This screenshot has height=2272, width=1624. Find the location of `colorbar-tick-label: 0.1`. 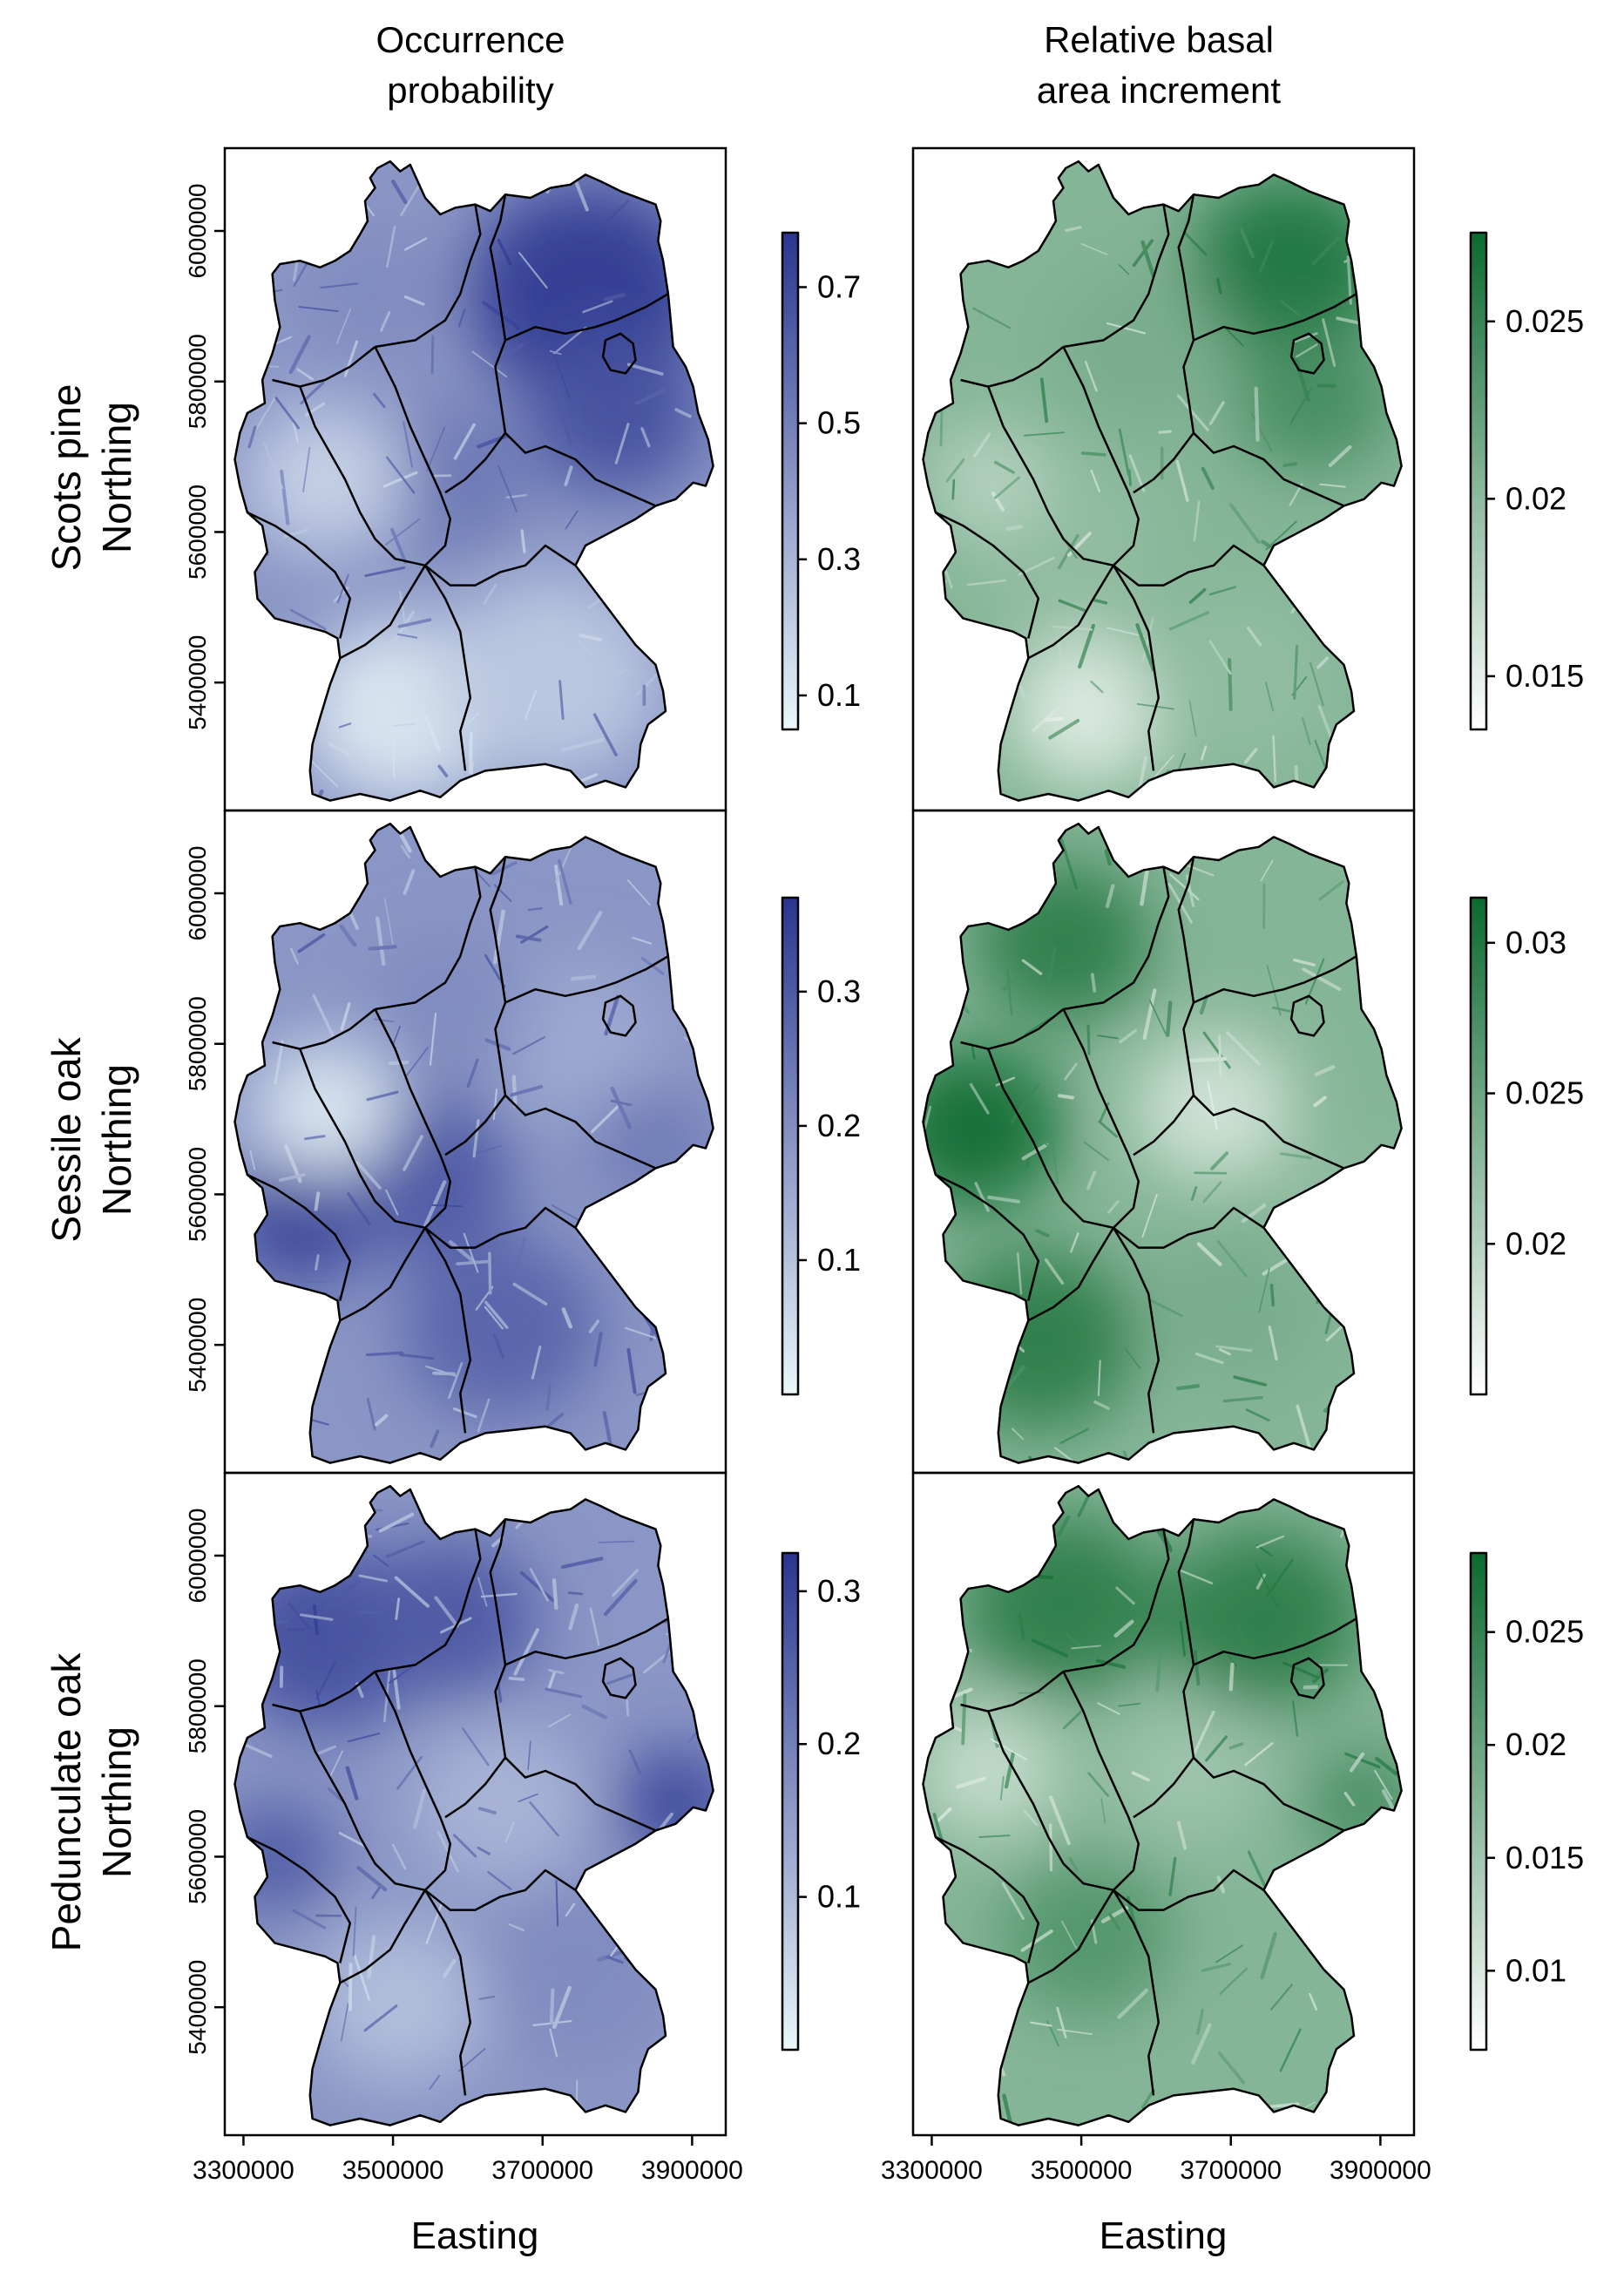

colorbar-tick-label: 0.1 is located at coordinates (839, 1260).